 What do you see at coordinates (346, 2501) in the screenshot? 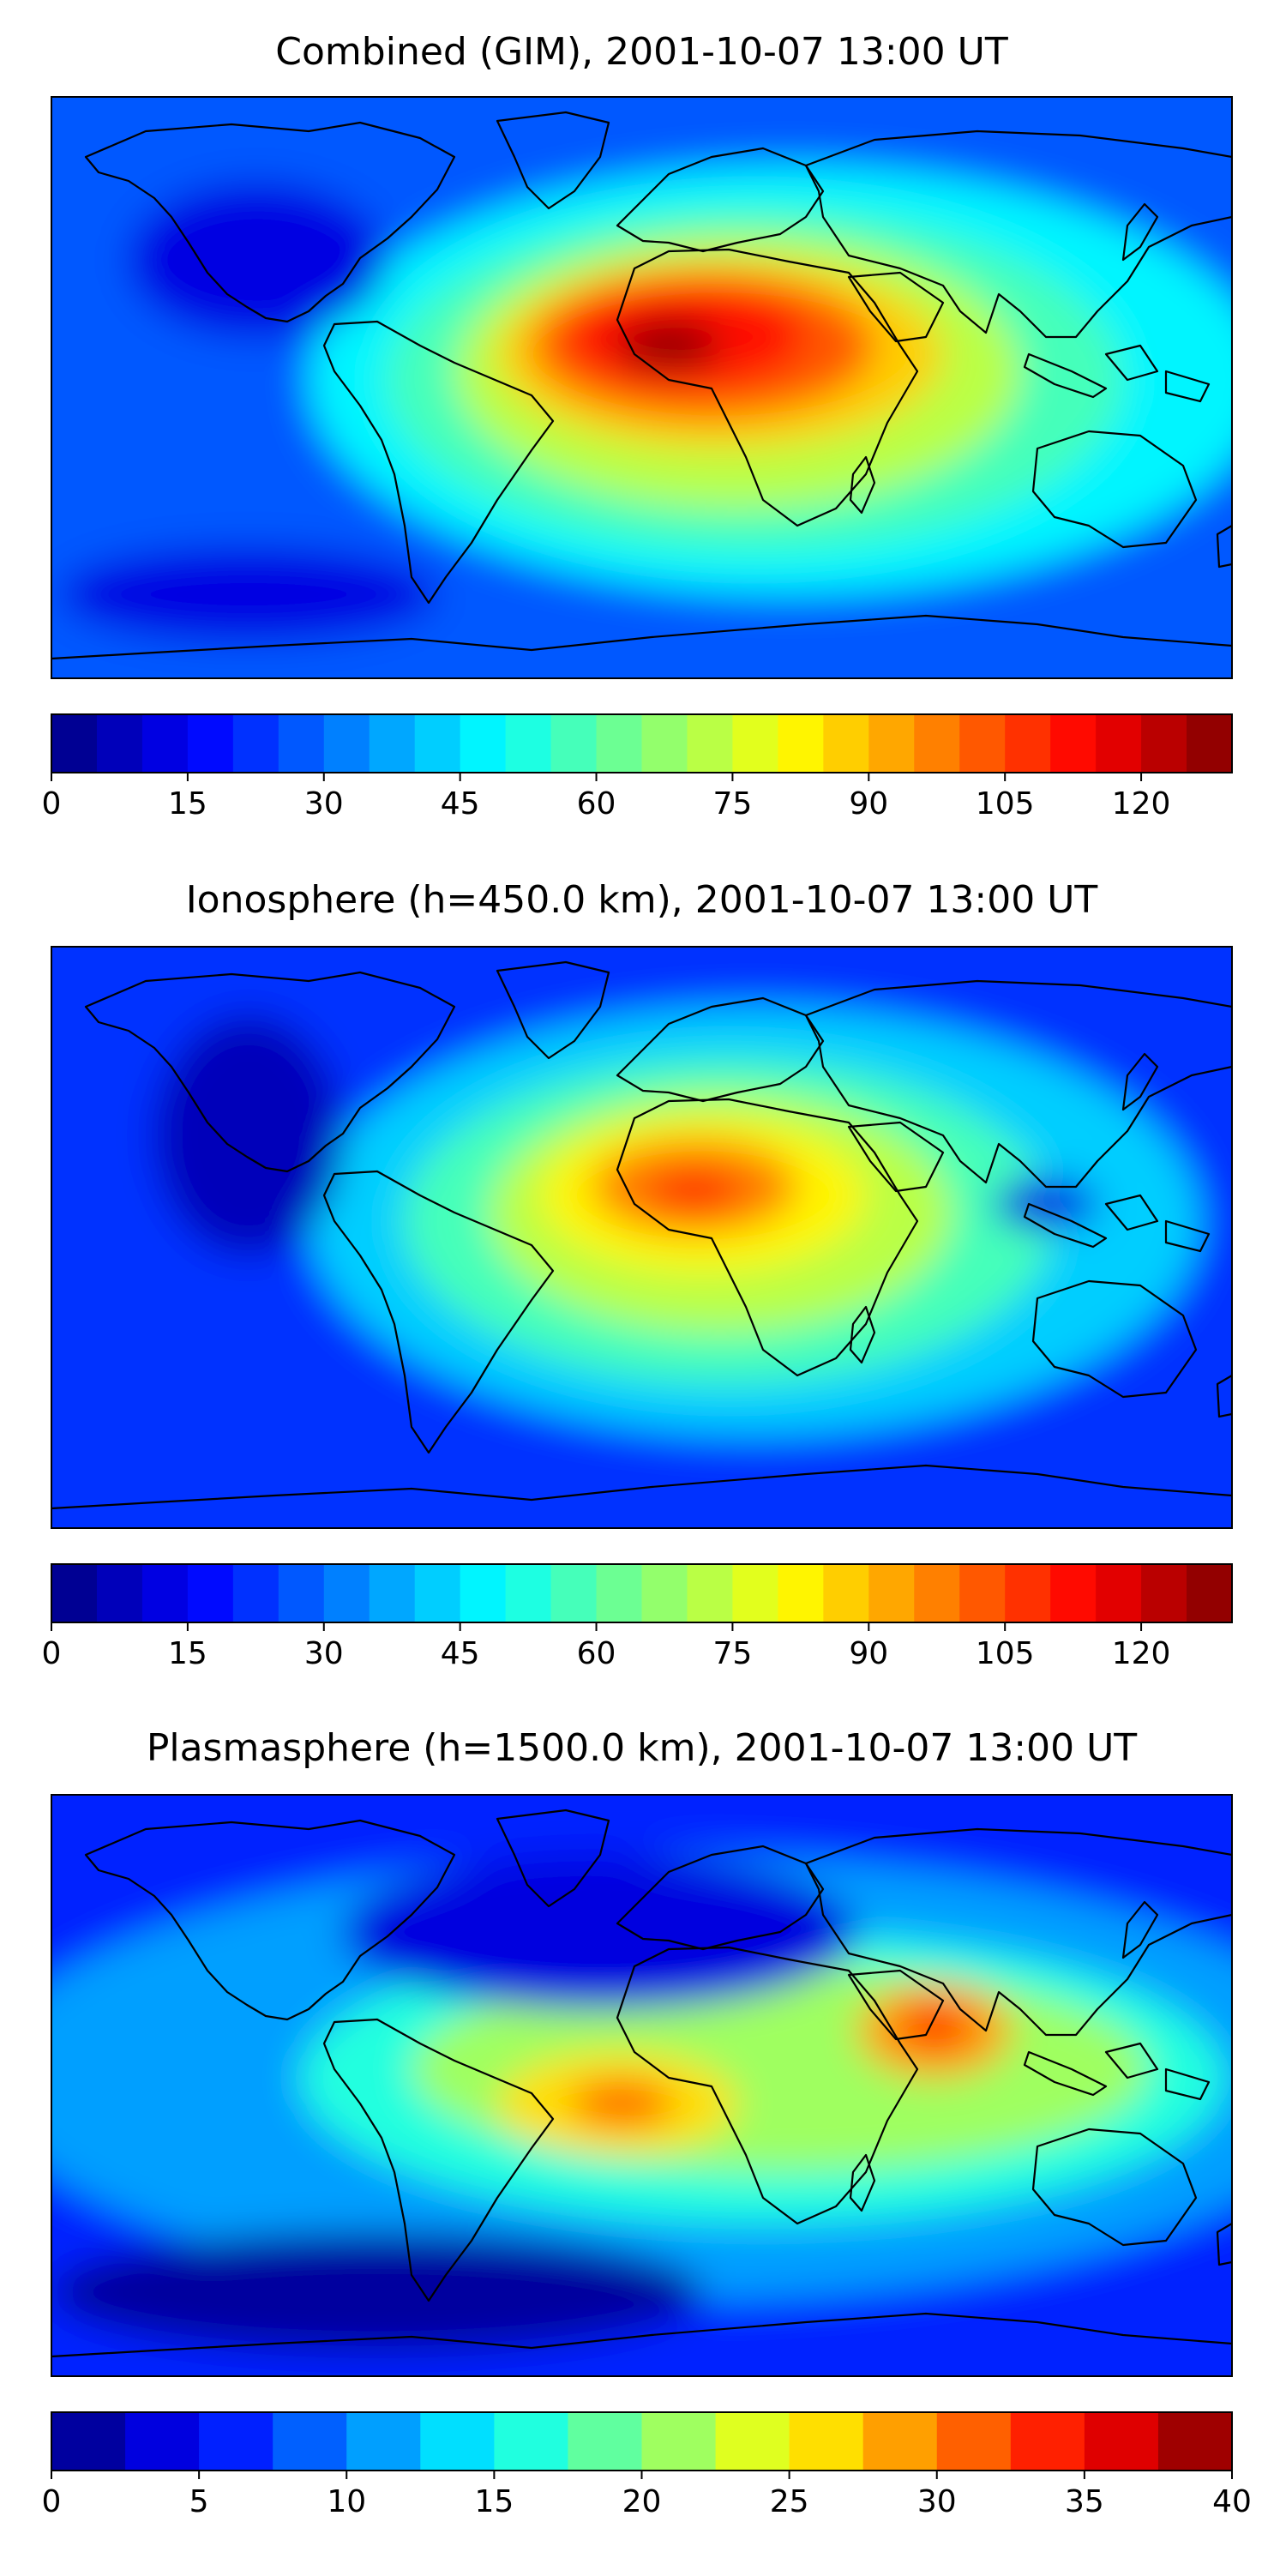
I see `colorbar-tick-label: 10` at bounding box center [346, 2501].